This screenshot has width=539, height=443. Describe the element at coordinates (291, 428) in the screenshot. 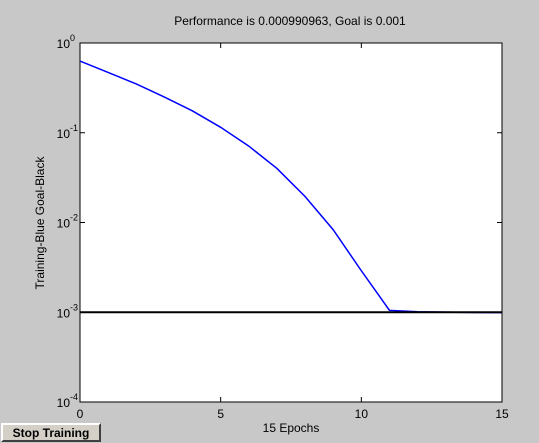

I see `x-axis-label: 15 Epochs` at that location.